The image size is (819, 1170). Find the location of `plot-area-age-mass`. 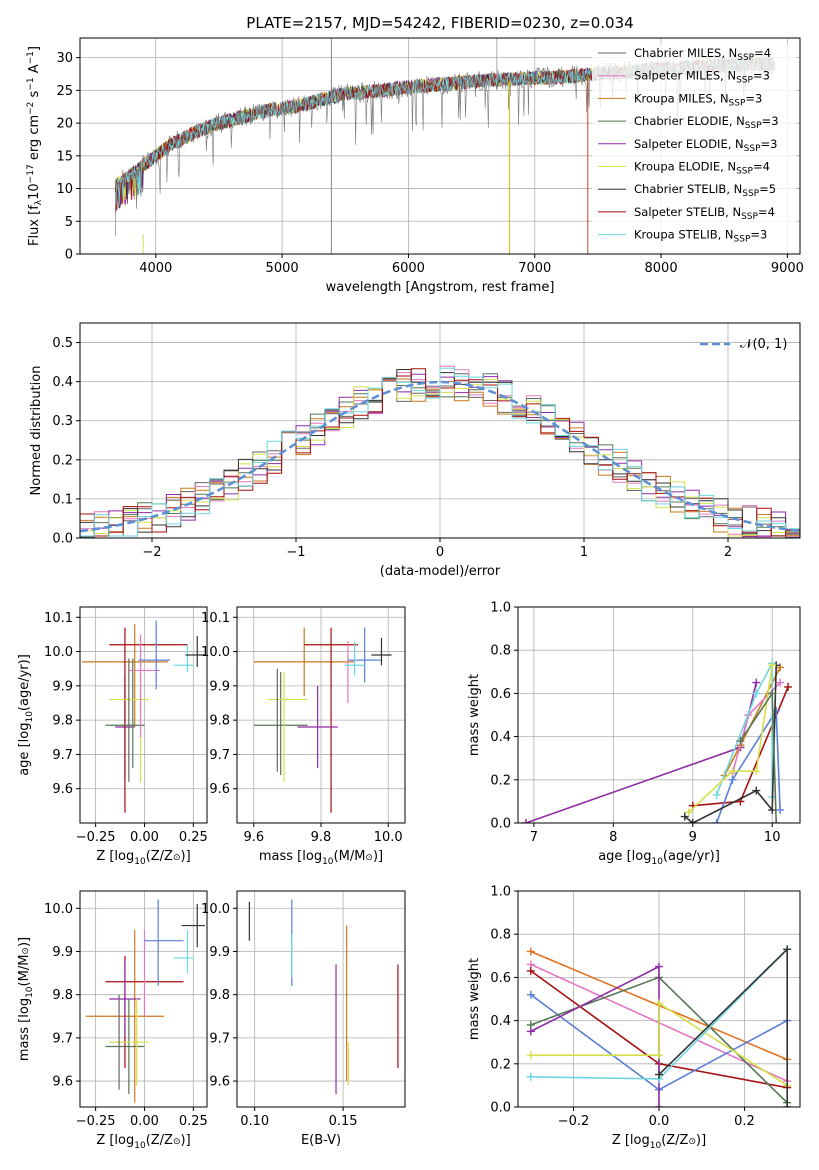

plot-area-age-mass is located at coordinates (321, 715).